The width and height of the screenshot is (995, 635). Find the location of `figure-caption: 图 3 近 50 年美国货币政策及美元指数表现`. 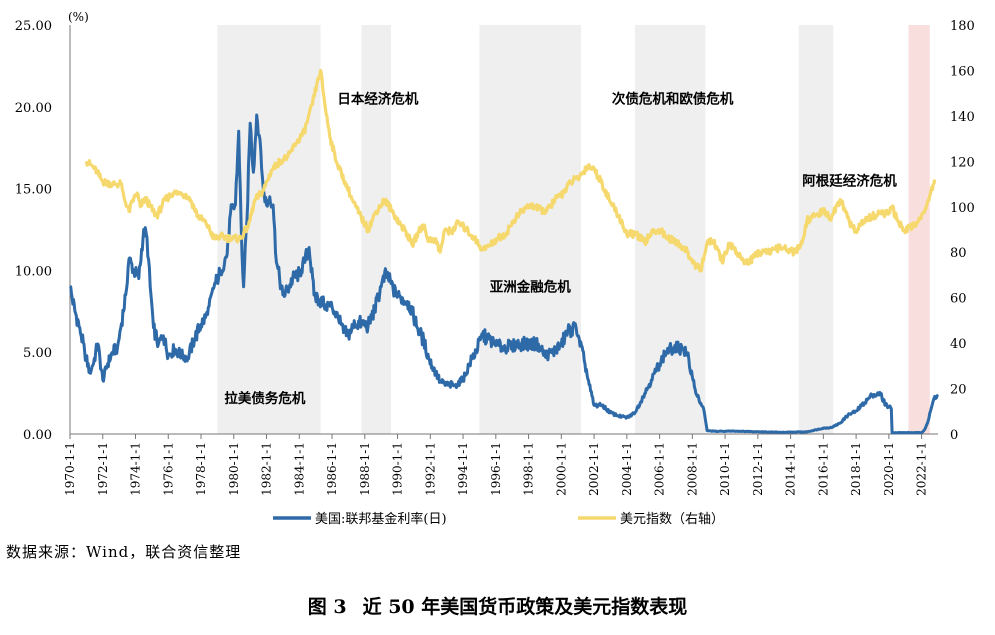

figure-caption: 图 3 近 50 年美国货币政策及美元指数表现 is located at coordinates (497, 605).